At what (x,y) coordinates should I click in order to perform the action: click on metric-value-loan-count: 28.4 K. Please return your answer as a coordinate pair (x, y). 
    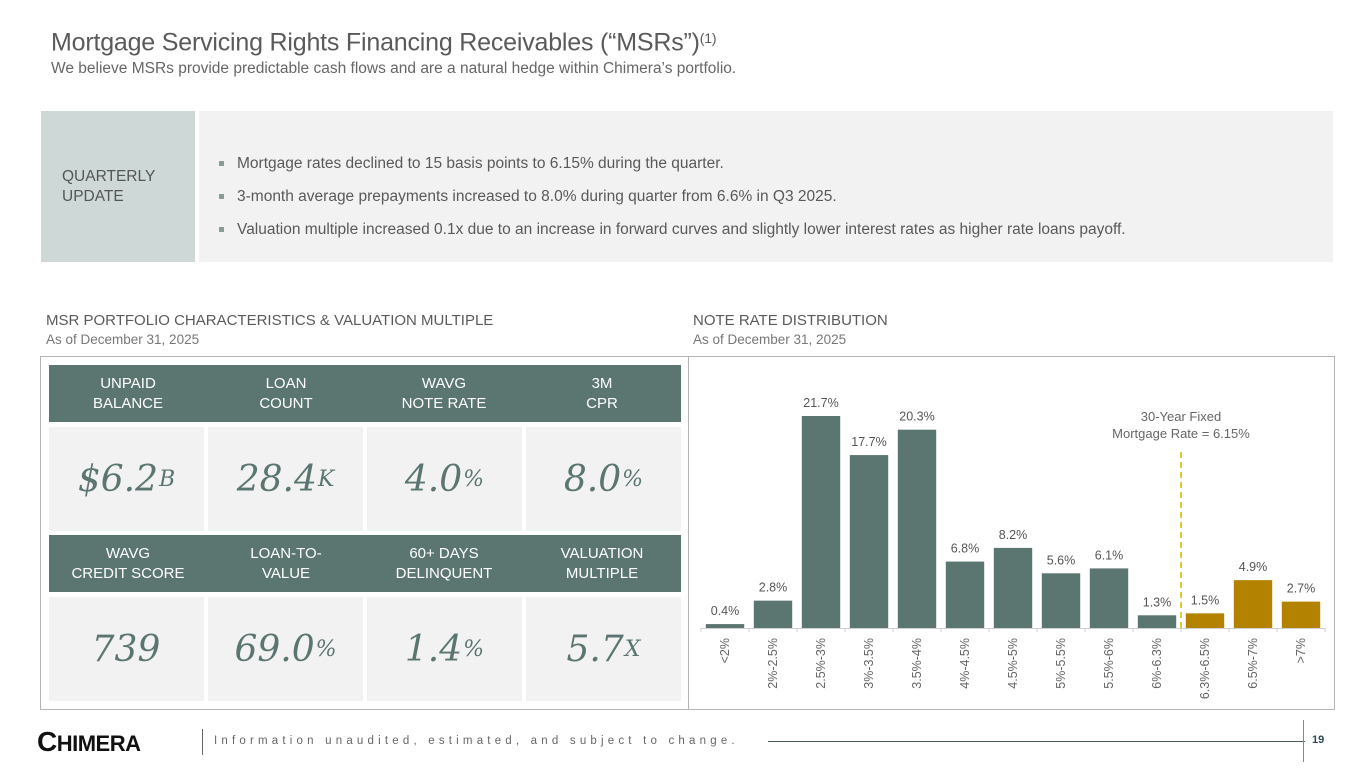
    Looking at the image, I should click on (285, 479).